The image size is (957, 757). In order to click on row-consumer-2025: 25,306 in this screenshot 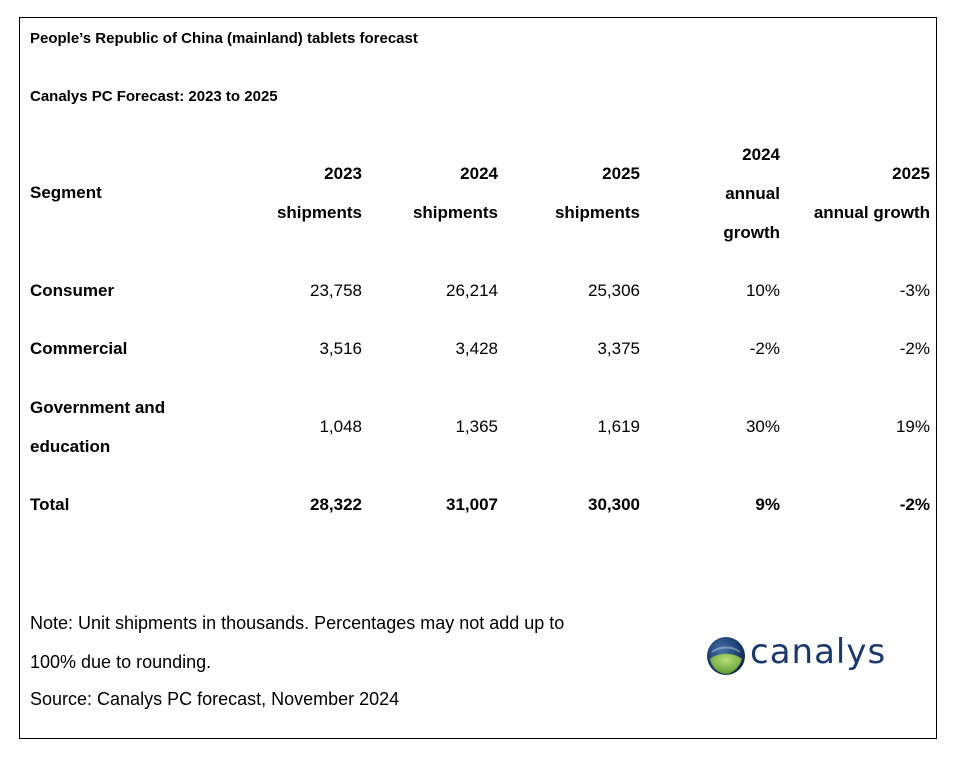, I will do `click(614, 290)`.